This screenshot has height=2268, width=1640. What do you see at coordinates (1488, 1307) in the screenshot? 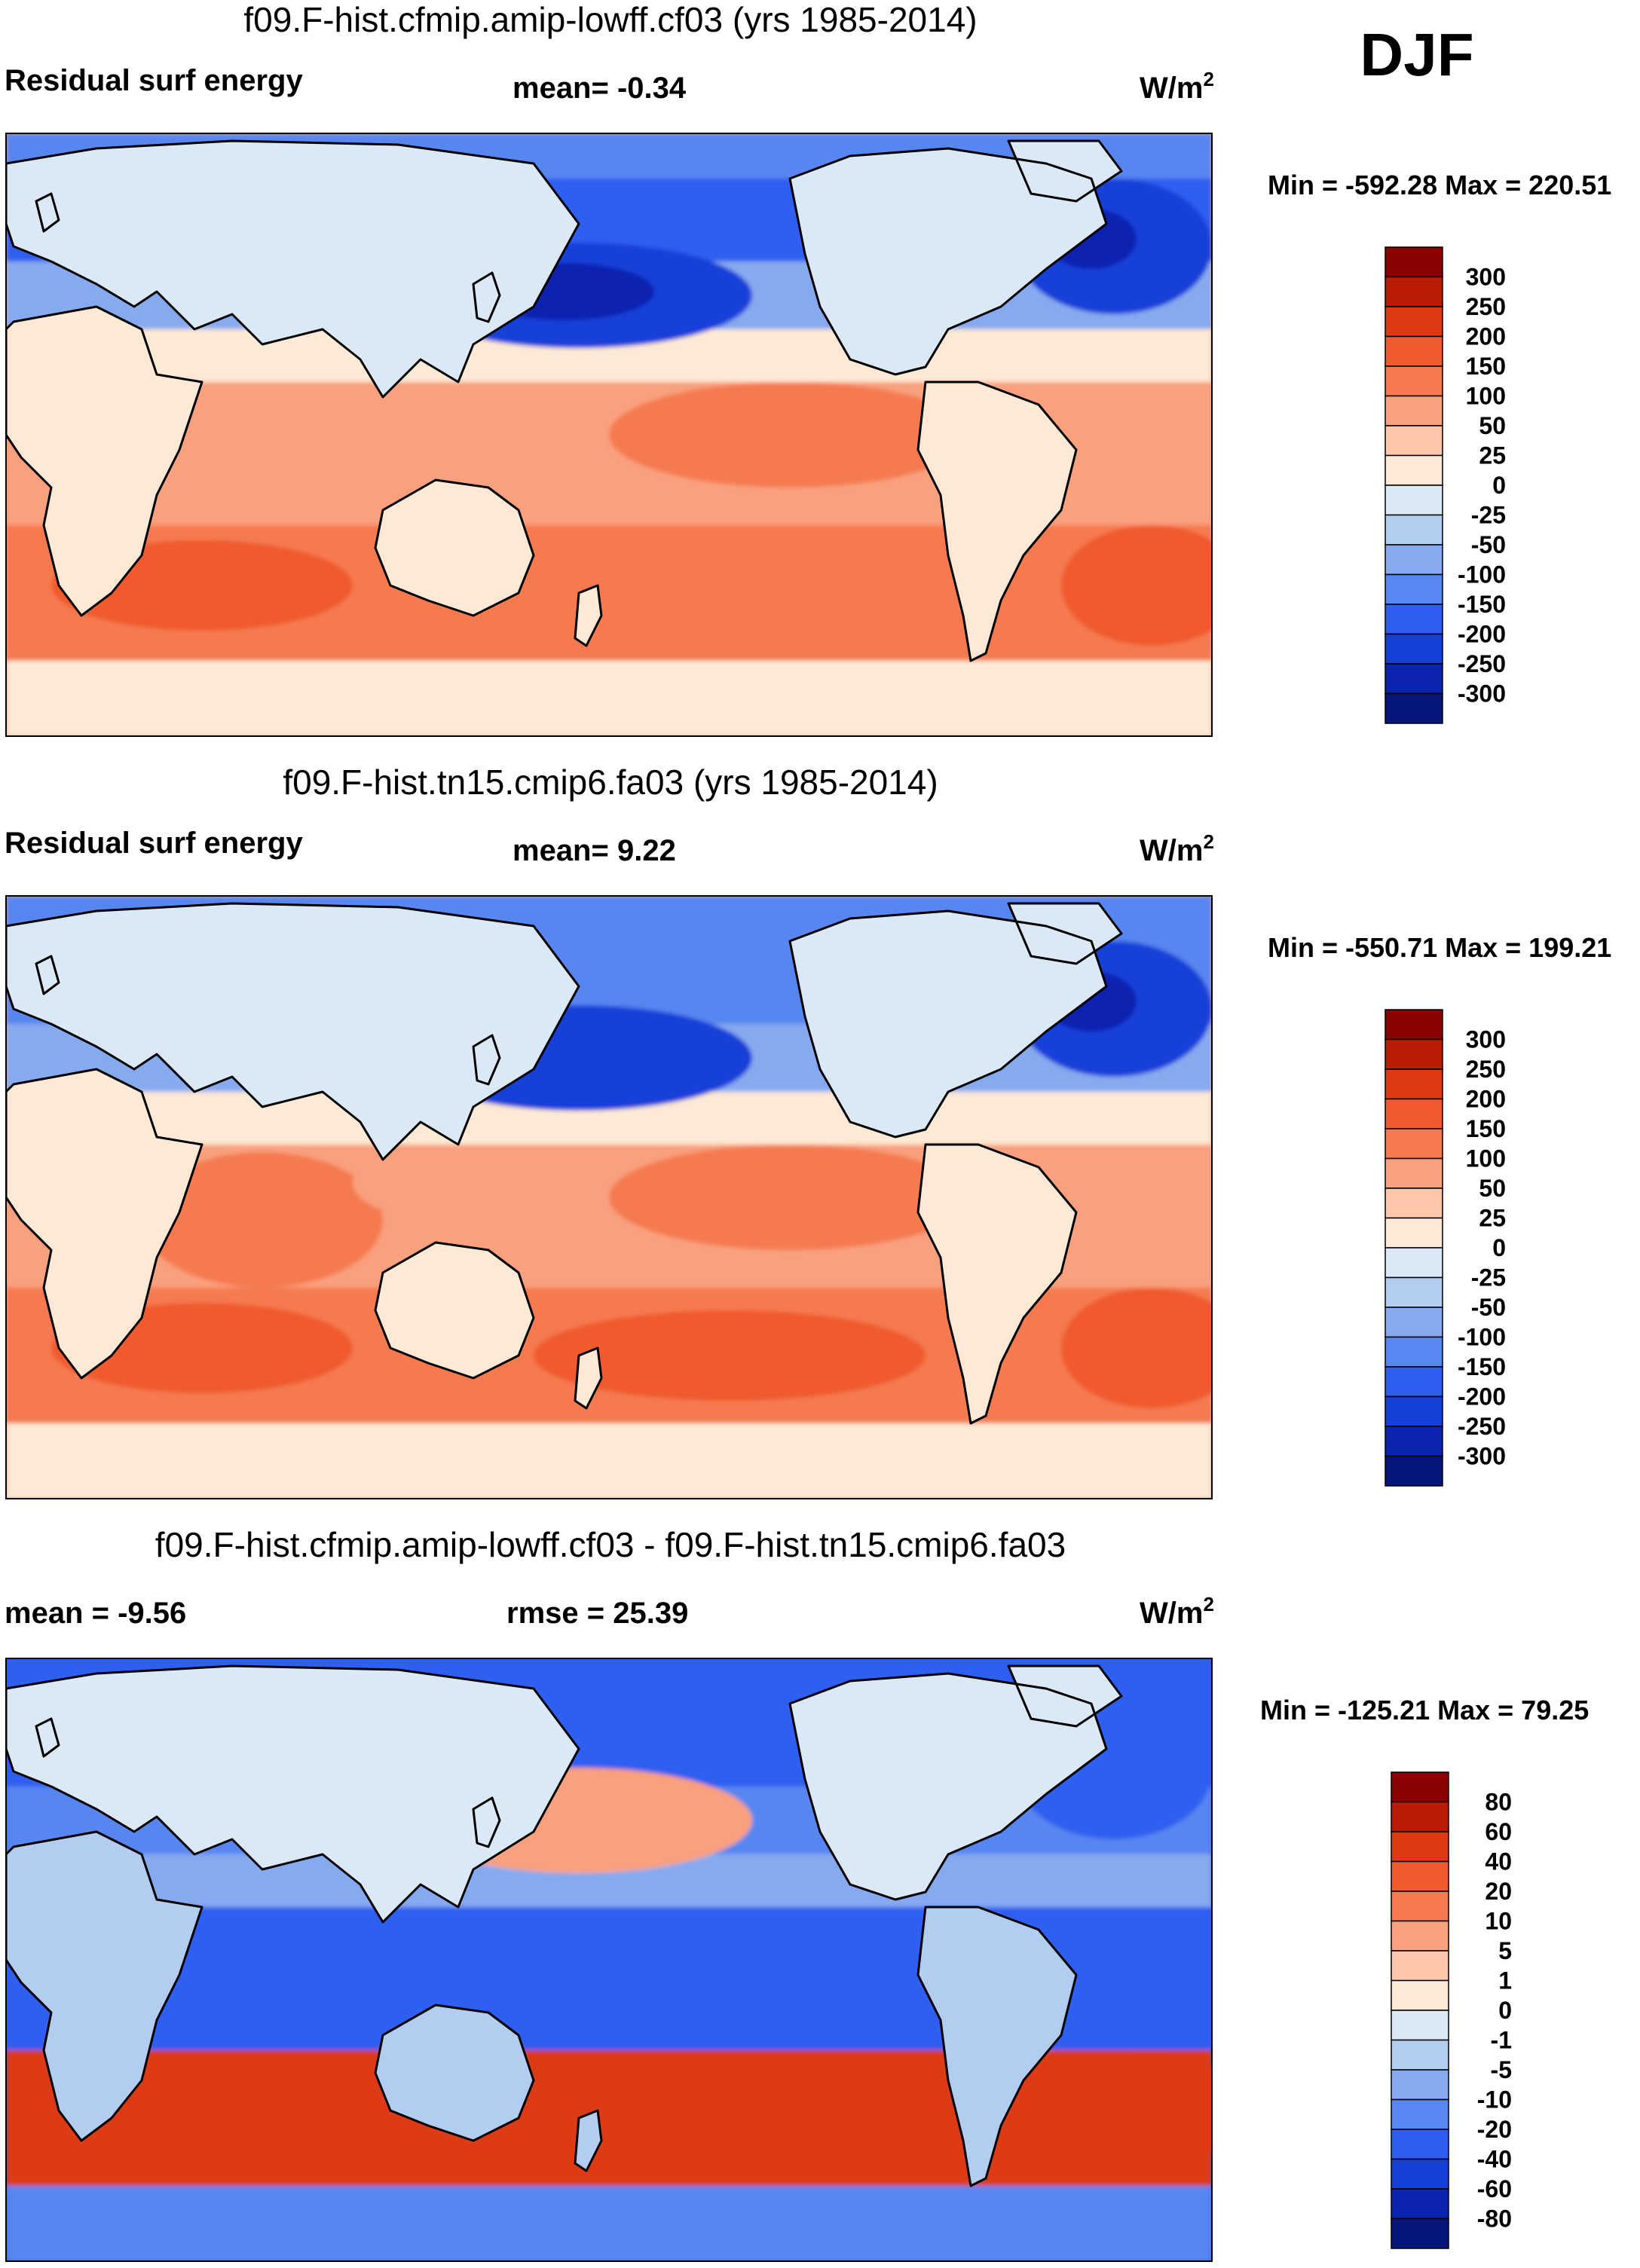
I see `colorbar-tick-label: -50` at bounding box center [1488, 1307].